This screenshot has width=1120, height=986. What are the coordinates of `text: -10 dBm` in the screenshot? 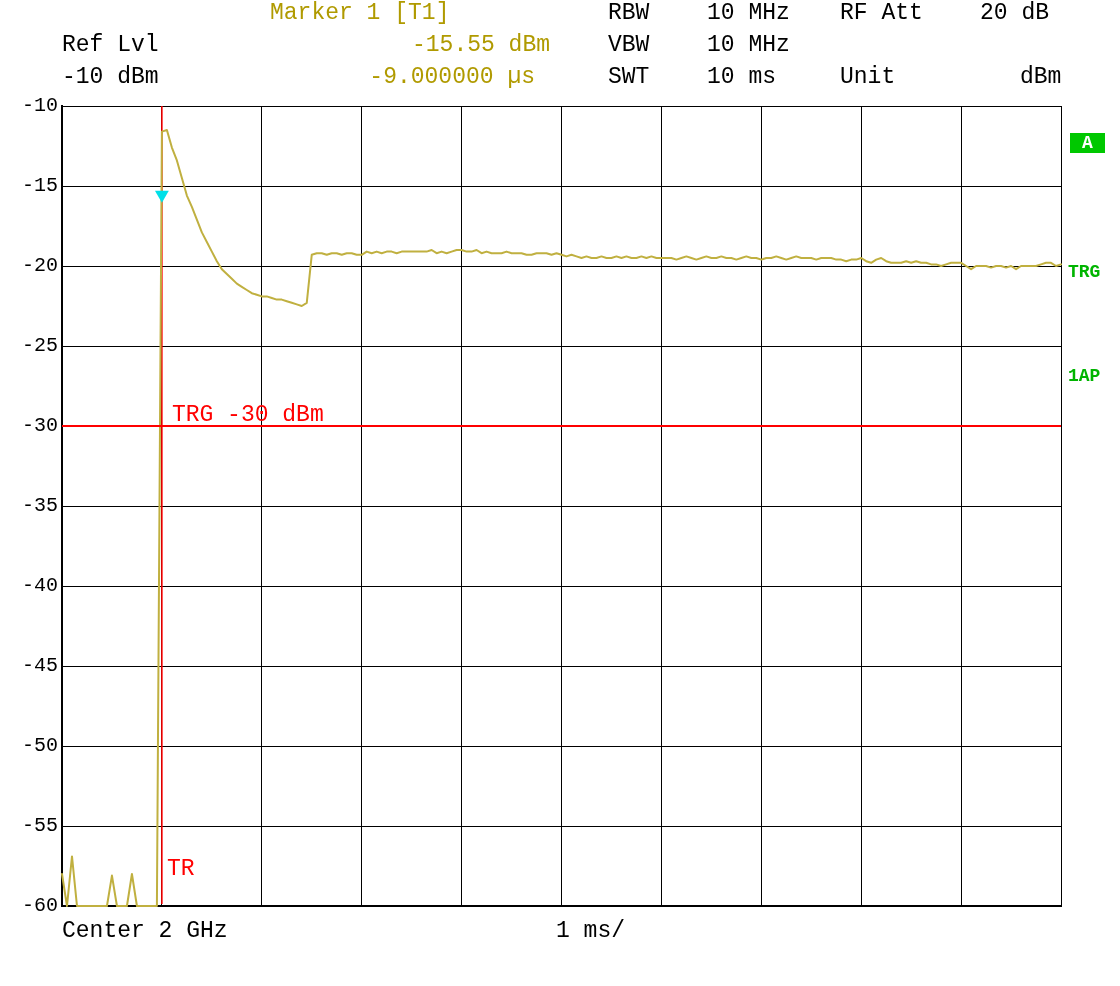 It's located at (110, 76).